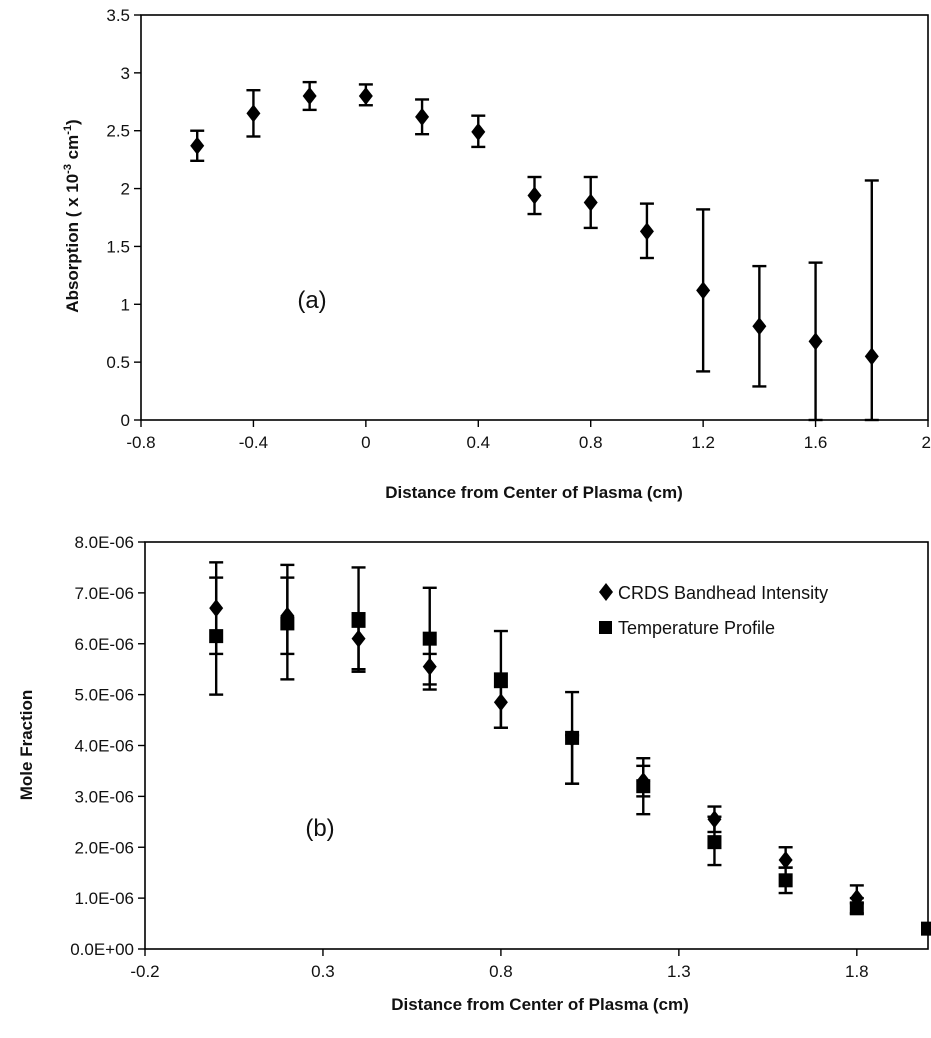  I want to click on chart-b-y-tick-label: 8.0E-06, so click(104, 542).